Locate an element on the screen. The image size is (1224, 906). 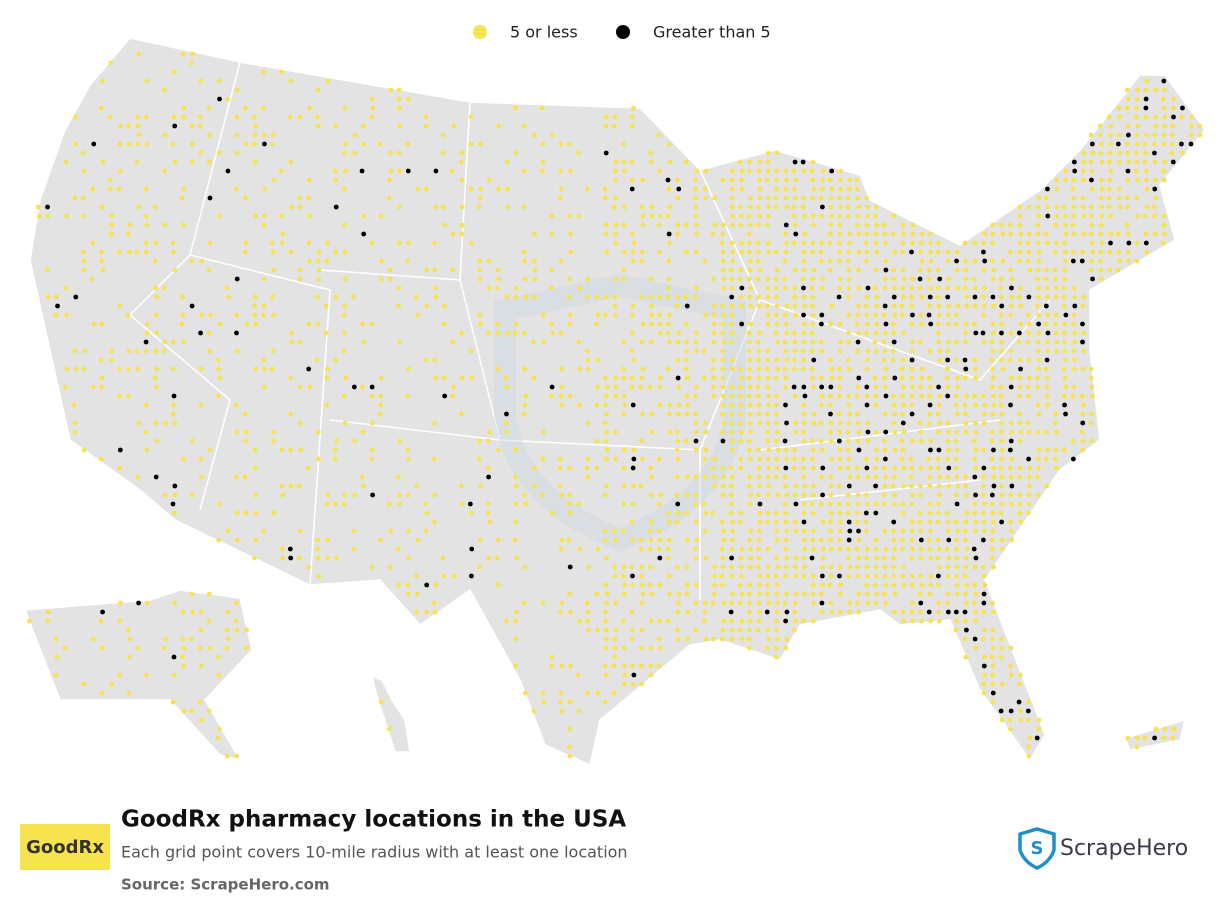
legend-label: 5 or less is located at coordinates (544, 32).